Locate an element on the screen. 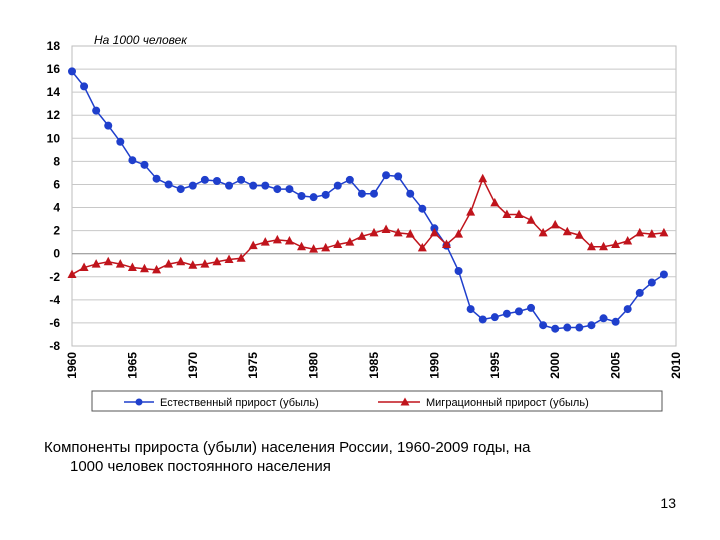 The image size is (720, 540). legend-box is located at coordinates (377, 401).